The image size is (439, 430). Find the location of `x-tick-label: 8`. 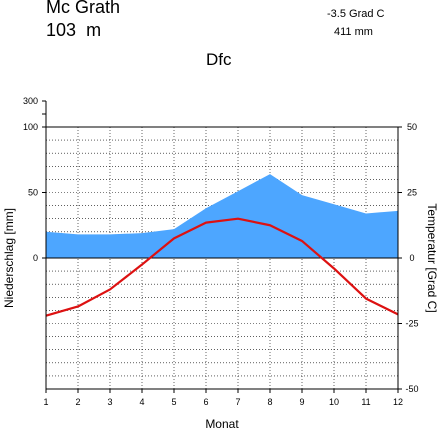

x-tick-label: 8 is located at coordinates (269, 402).